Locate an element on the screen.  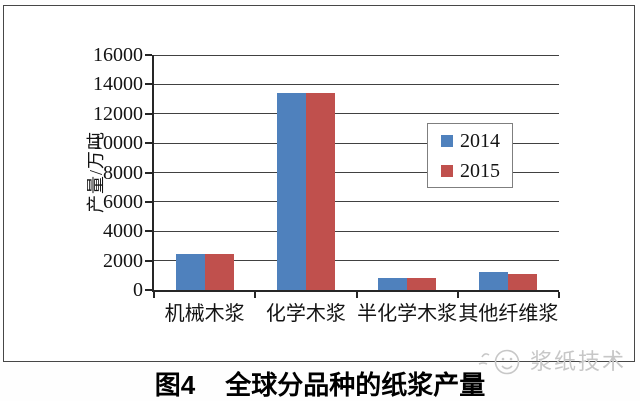
x-axis-label-2: 半化学木浆 is located at coordinates (407, 314).